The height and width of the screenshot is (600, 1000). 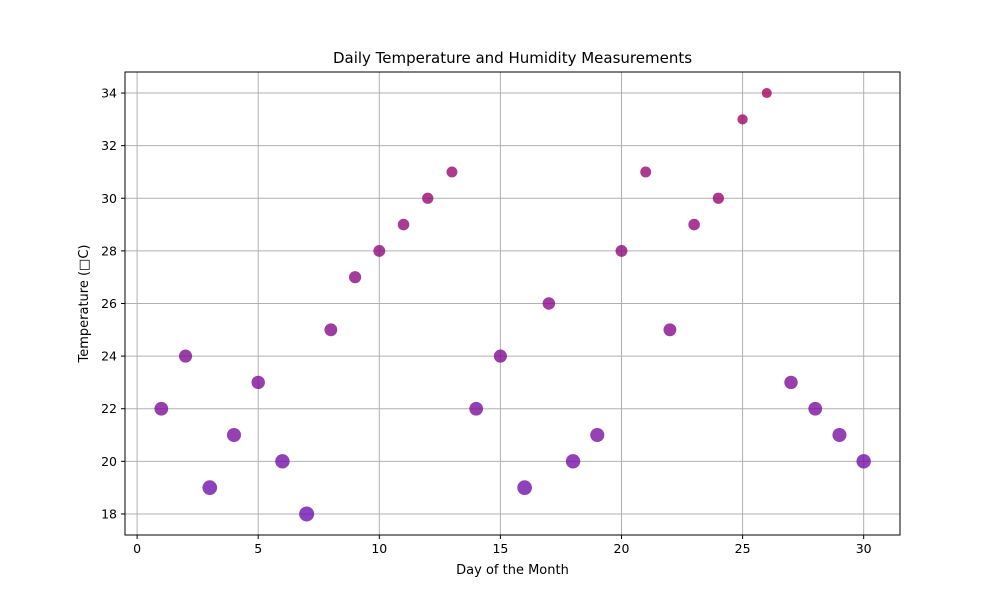 I want to click on y-tick-label: 34, so click(x=109, y=93).